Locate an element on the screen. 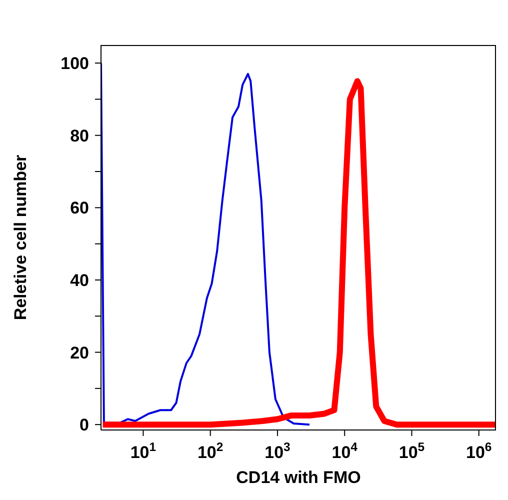 The image size is (508, 500). y-tick-label: 0 is located at coordinates (84, 425).